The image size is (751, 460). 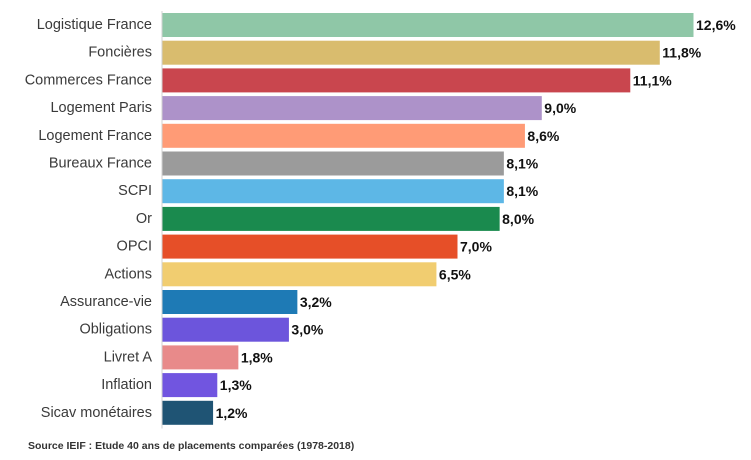 What do you see at coordinates (115, 330) in the screenshot?
I see `category-label-11: Obligations` at bounding box center [115, 330].